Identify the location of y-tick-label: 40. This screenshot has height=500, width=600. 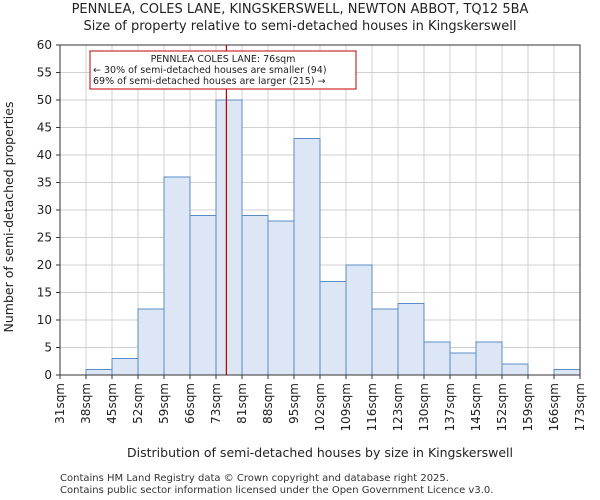
(44, 155).